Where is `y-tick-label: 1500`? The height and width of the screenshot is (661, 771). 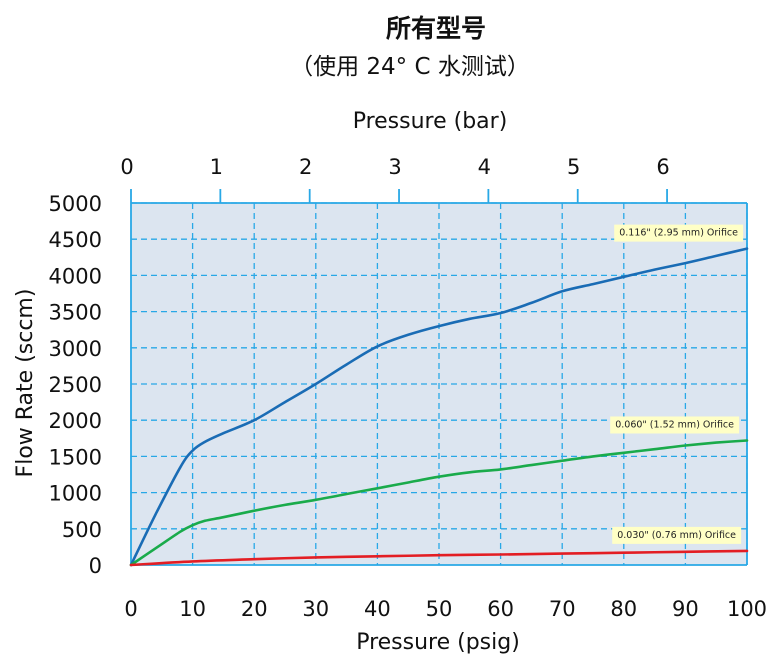
y-tick-label: 1500 is located at coordinates (75, 457).